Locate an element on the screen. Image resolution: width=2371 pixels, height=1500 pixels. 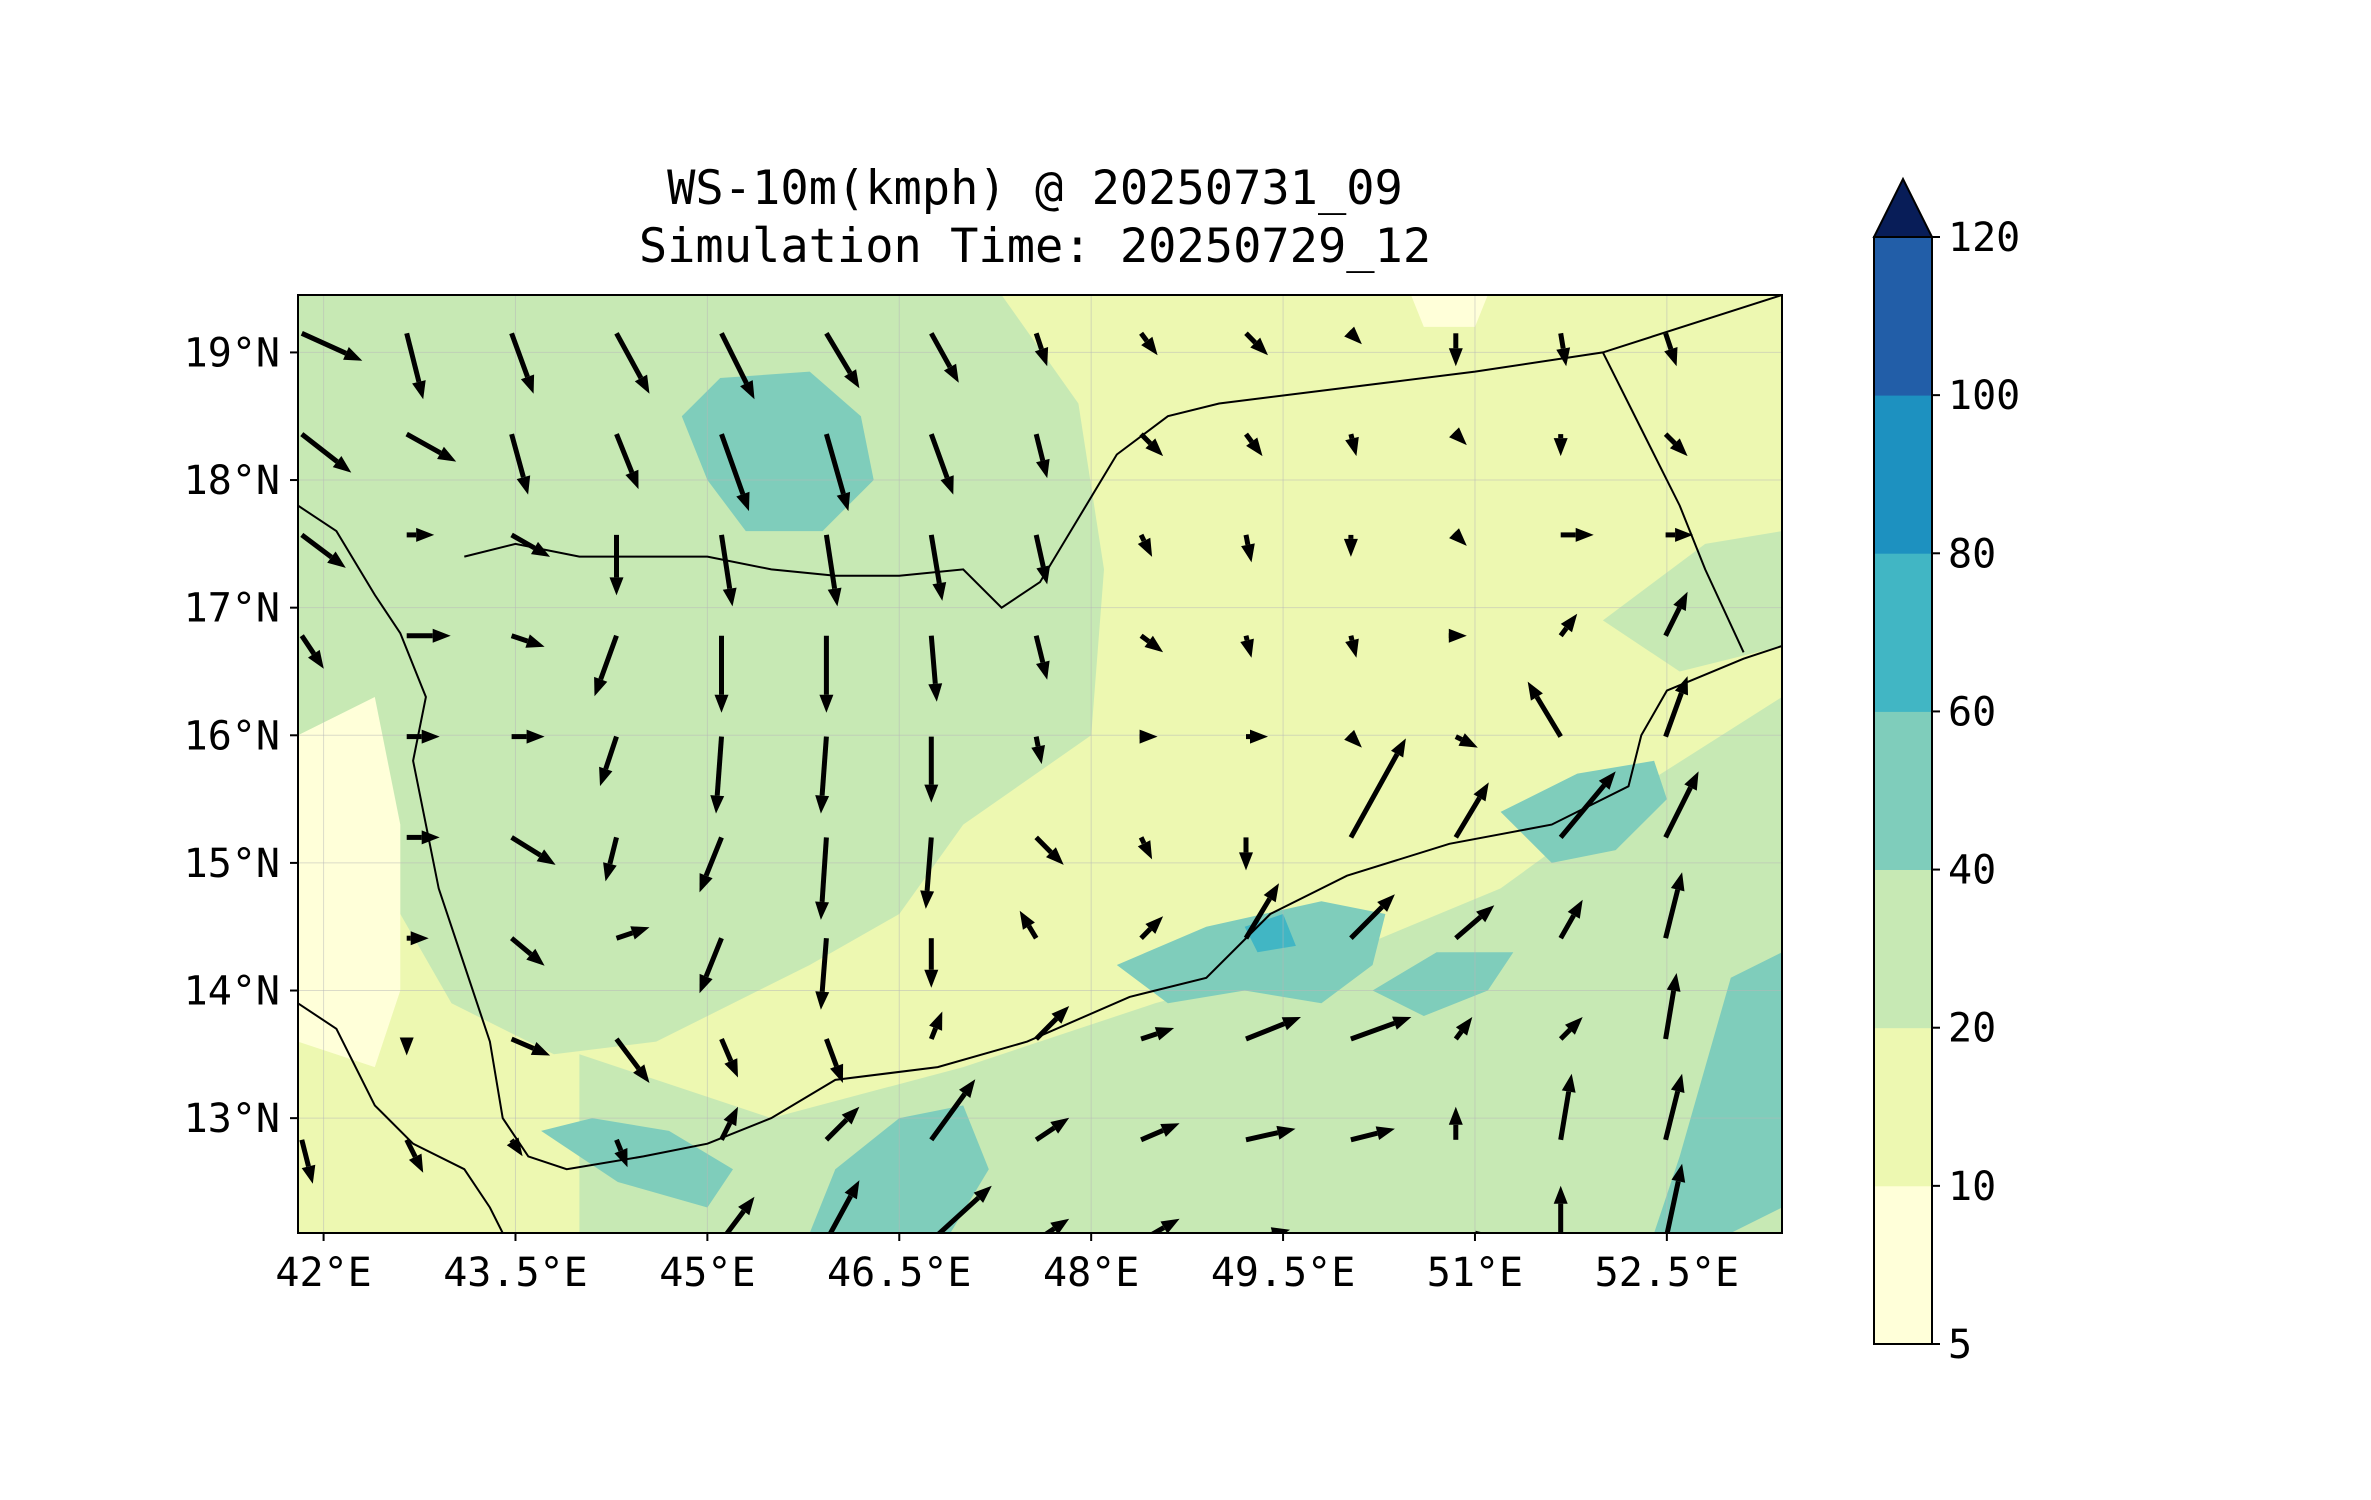
colorbar-frame is located at coordinates (1903, 790).